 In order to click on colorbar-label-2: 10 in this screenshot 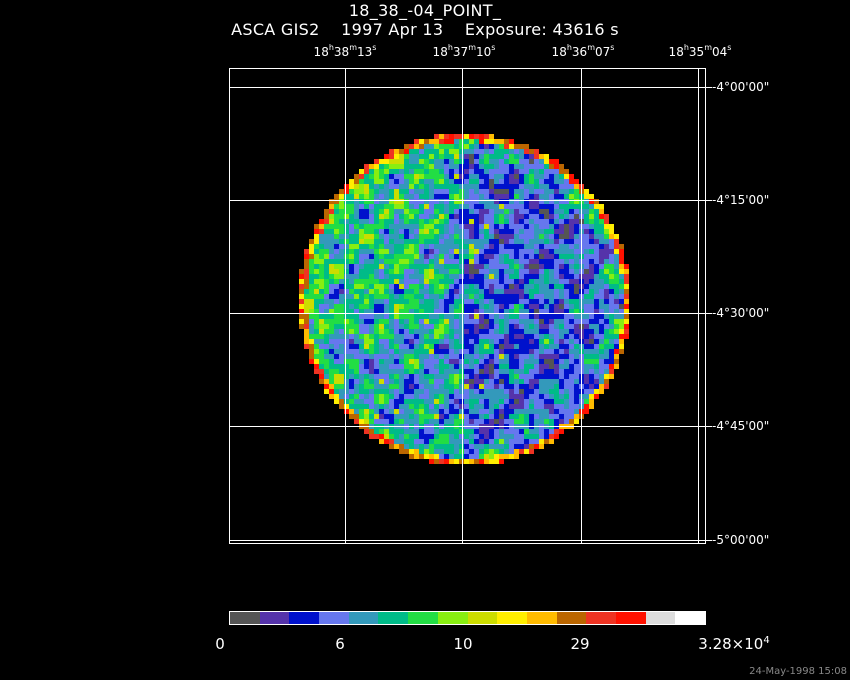, I will do `click(463, 644)`.